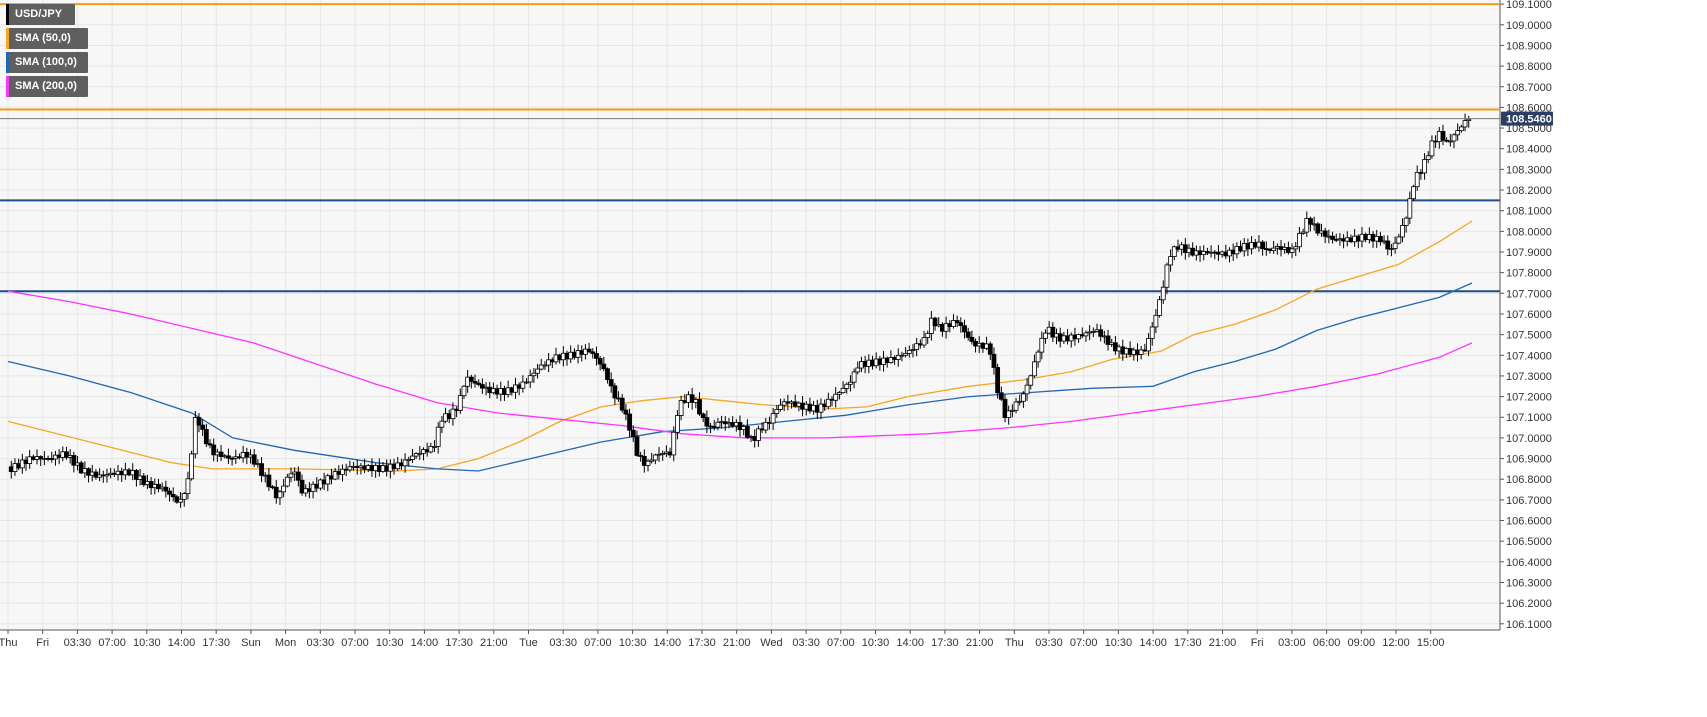 This screenshot has height=717, width=1707. Describe the element at coordinates (1529, 522) in the screenshot. I see `y-tick-label: 106.6000` at that location.